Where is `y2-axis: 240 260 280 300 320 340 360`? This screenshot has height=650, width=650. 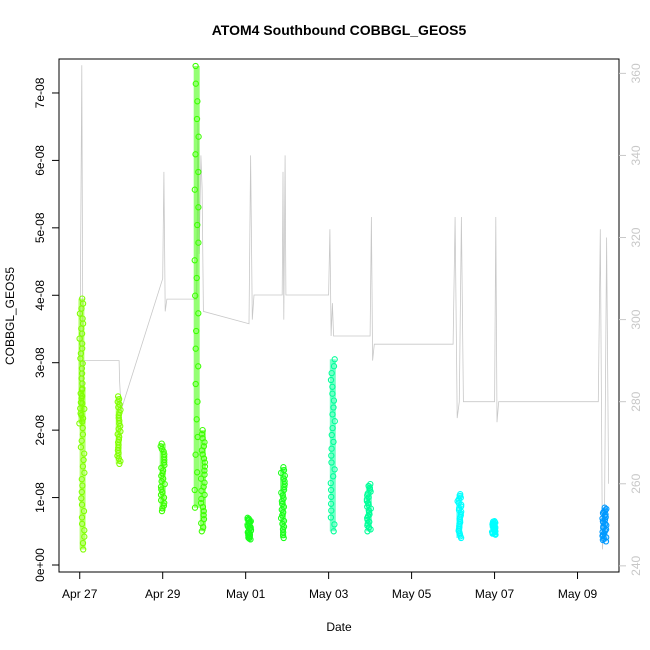 y2-axis: 240 260 280 300 320 340 360 is located at coordinates (631, 319).